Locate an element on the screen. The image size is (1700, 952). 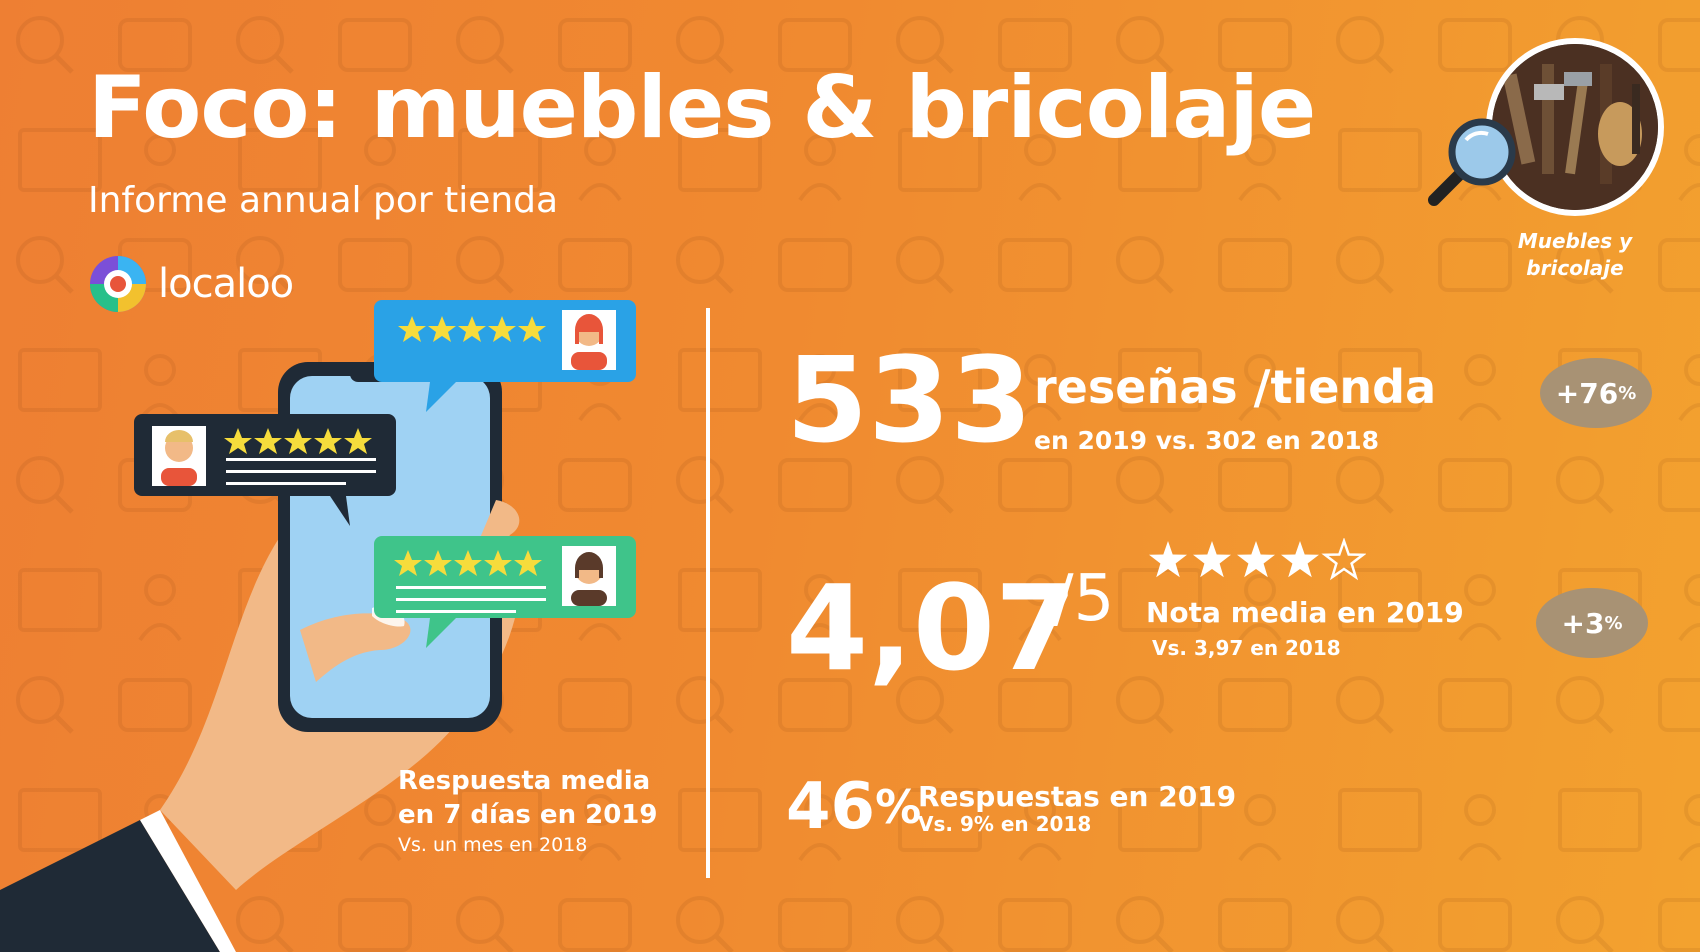
rating-sub: Vs. 3,97 en 2018 is located at coordinates (1246, 648).